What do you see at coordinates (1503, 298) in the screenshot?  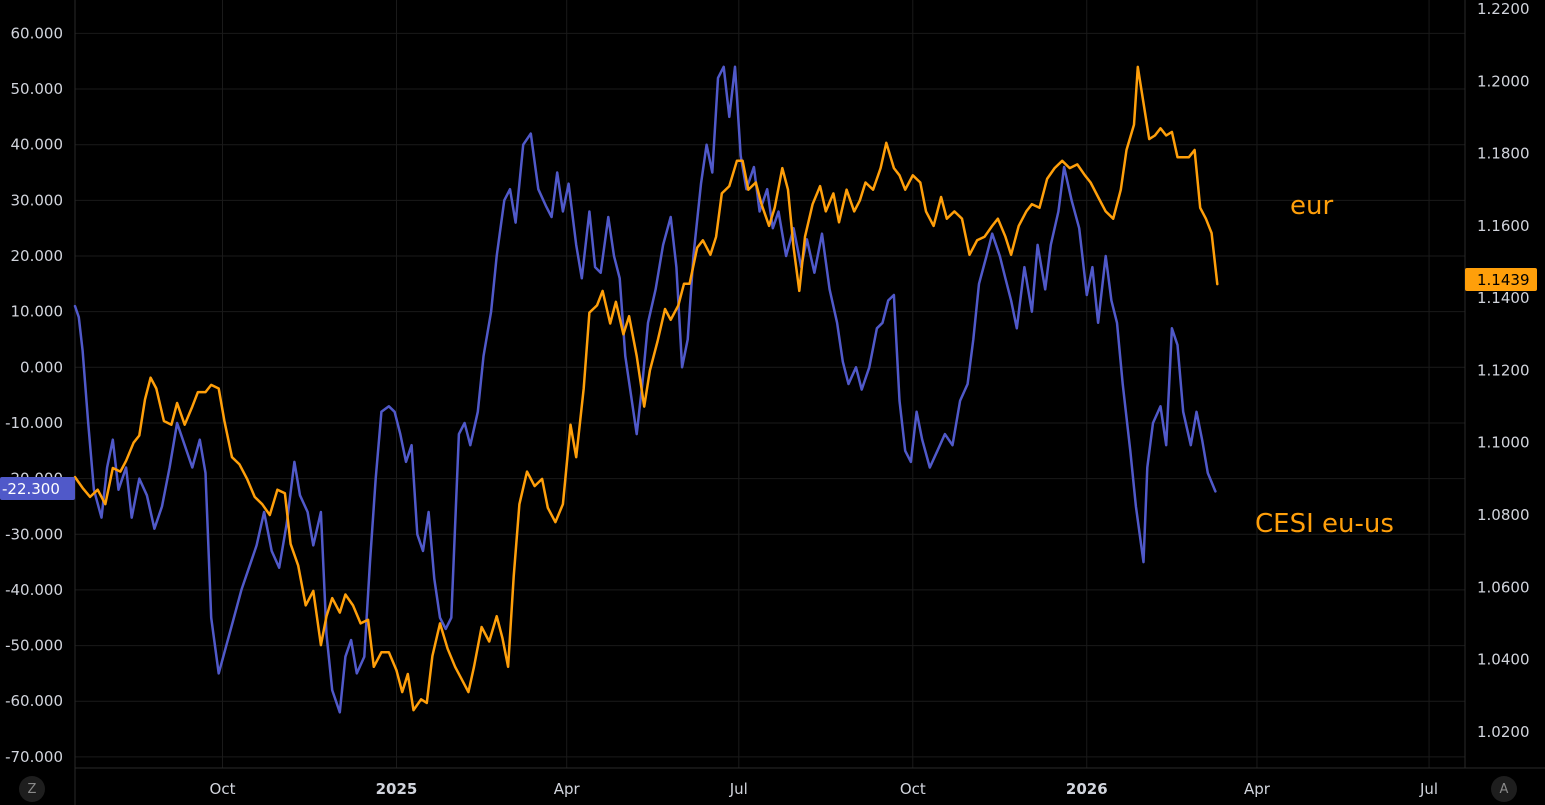 I see `right-tick-label: 1.1400` at bounding box center [1503, 298].